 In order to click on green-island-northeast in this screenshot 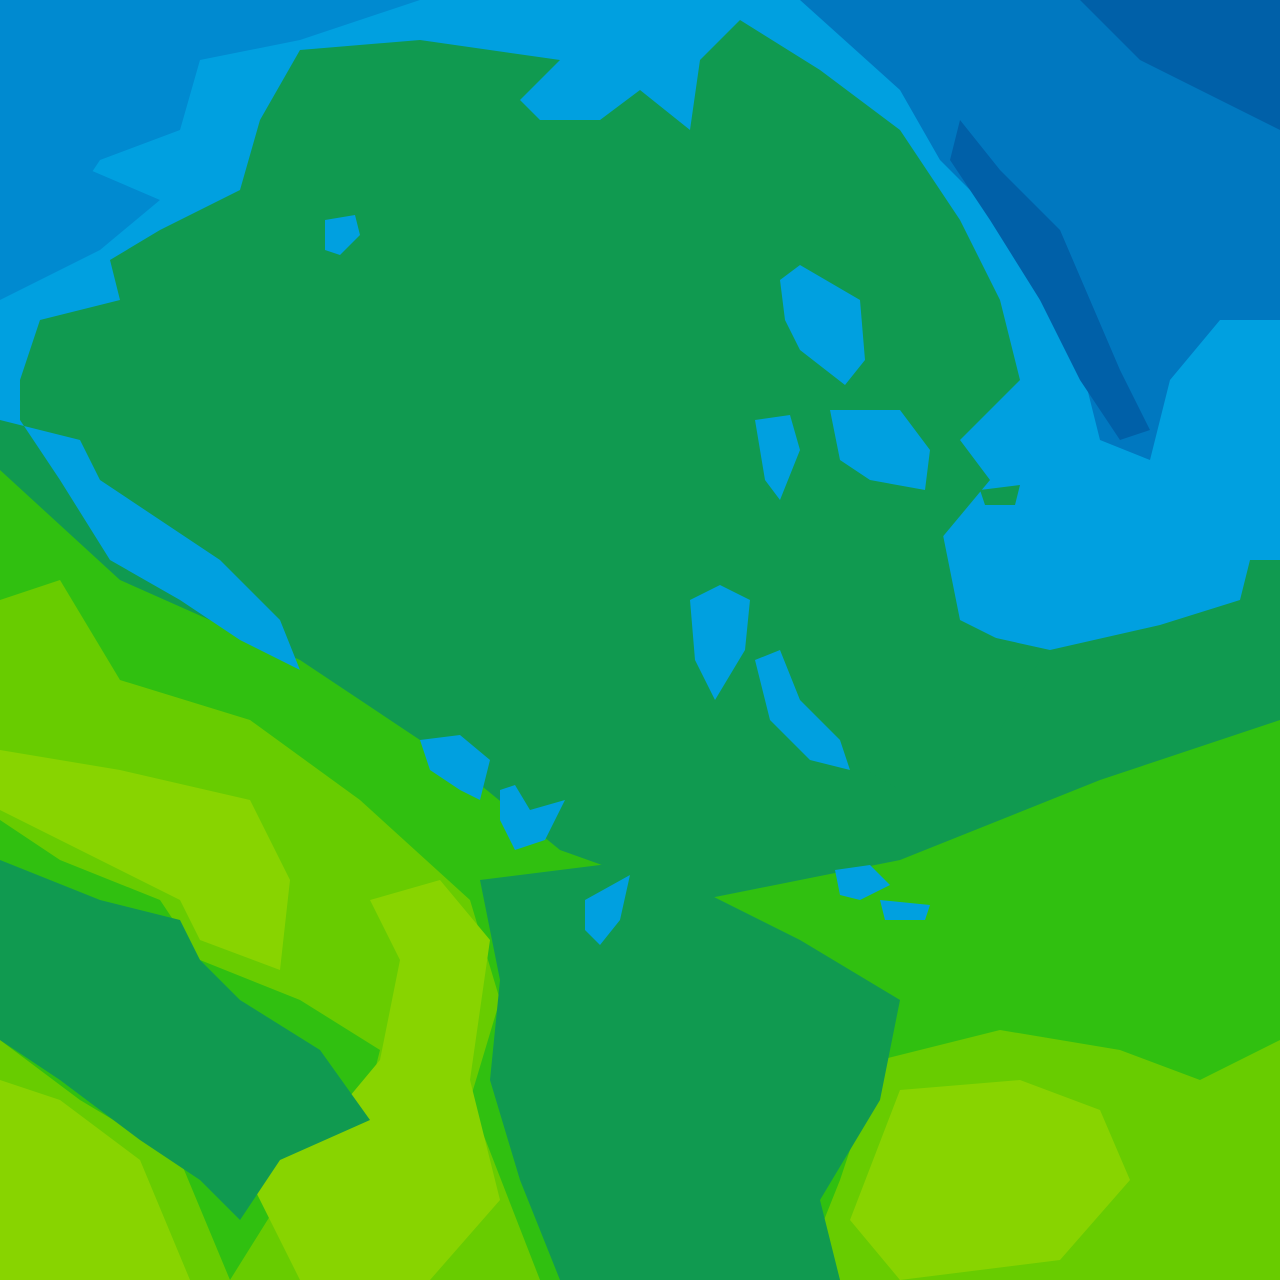, I will do `click(1000, 495)`.